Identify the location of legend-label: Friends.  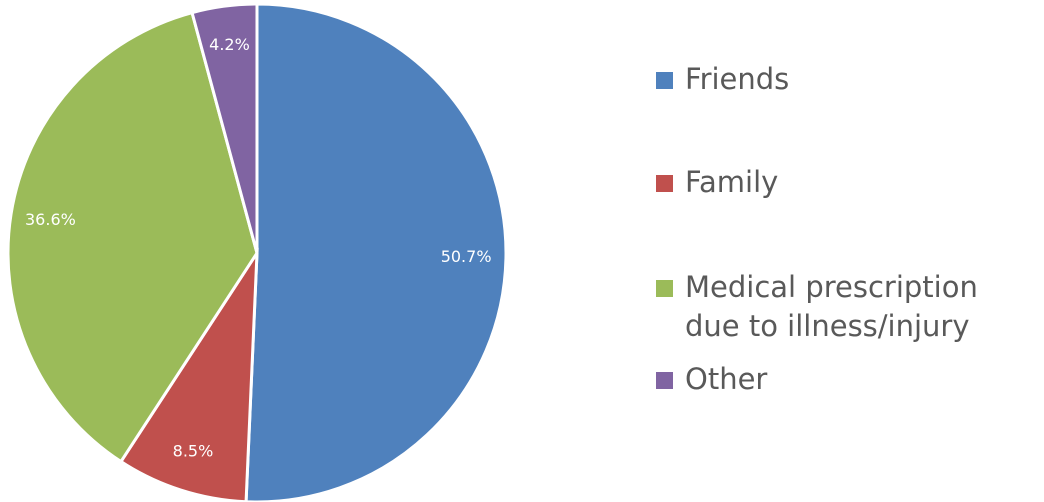
(737, 79).